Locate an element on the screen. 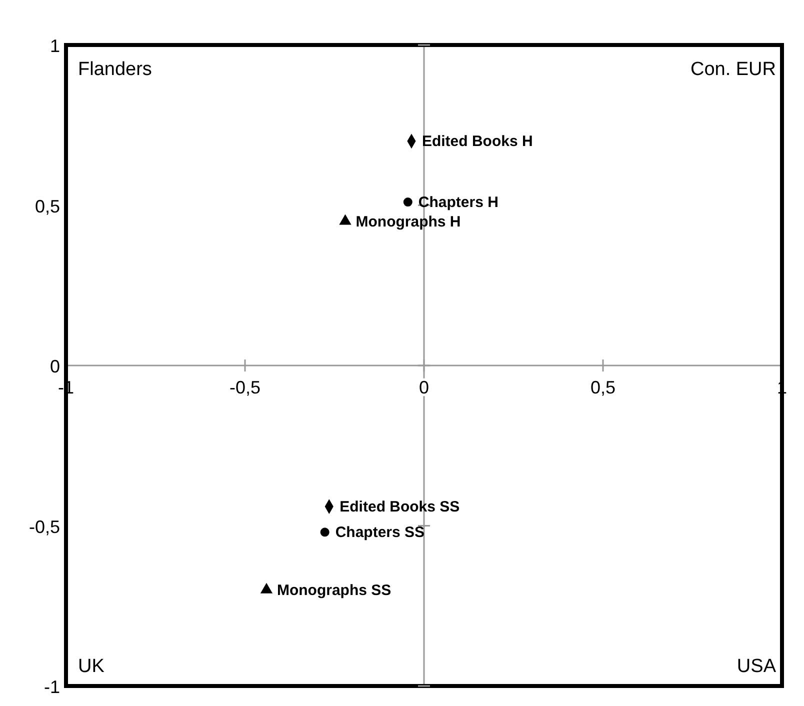 Image resolution: width=804 pixels, height=706 pixels. annotation: USA is located at coordinates (756, 666).